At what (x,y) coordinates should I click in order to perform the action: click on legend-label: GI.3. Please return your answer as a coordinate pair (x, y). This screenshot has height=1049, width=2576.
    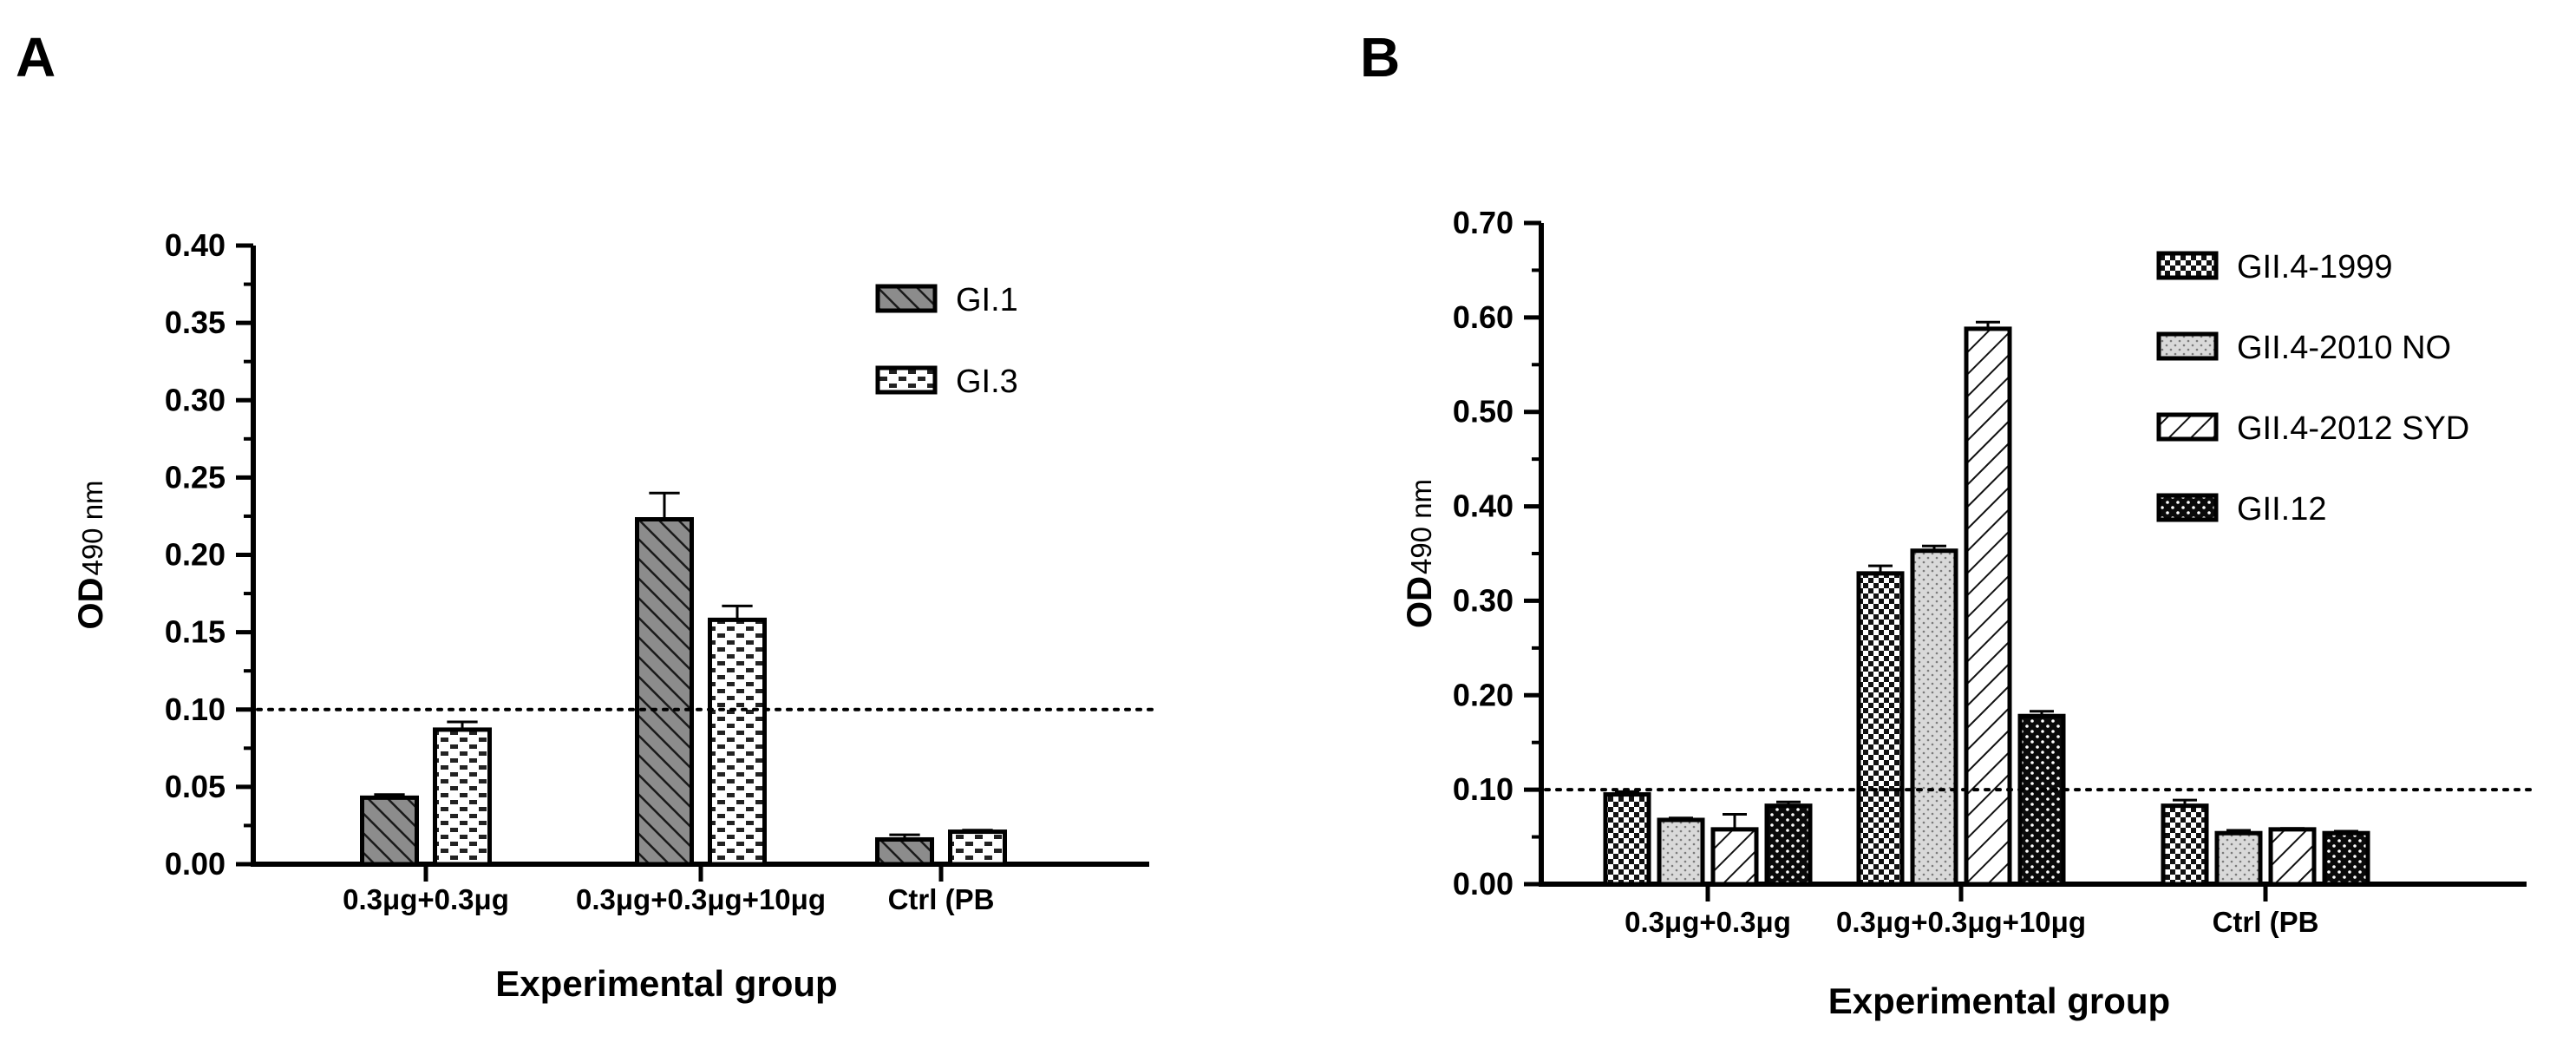
    Looking at the image, I should click on (987, 382).